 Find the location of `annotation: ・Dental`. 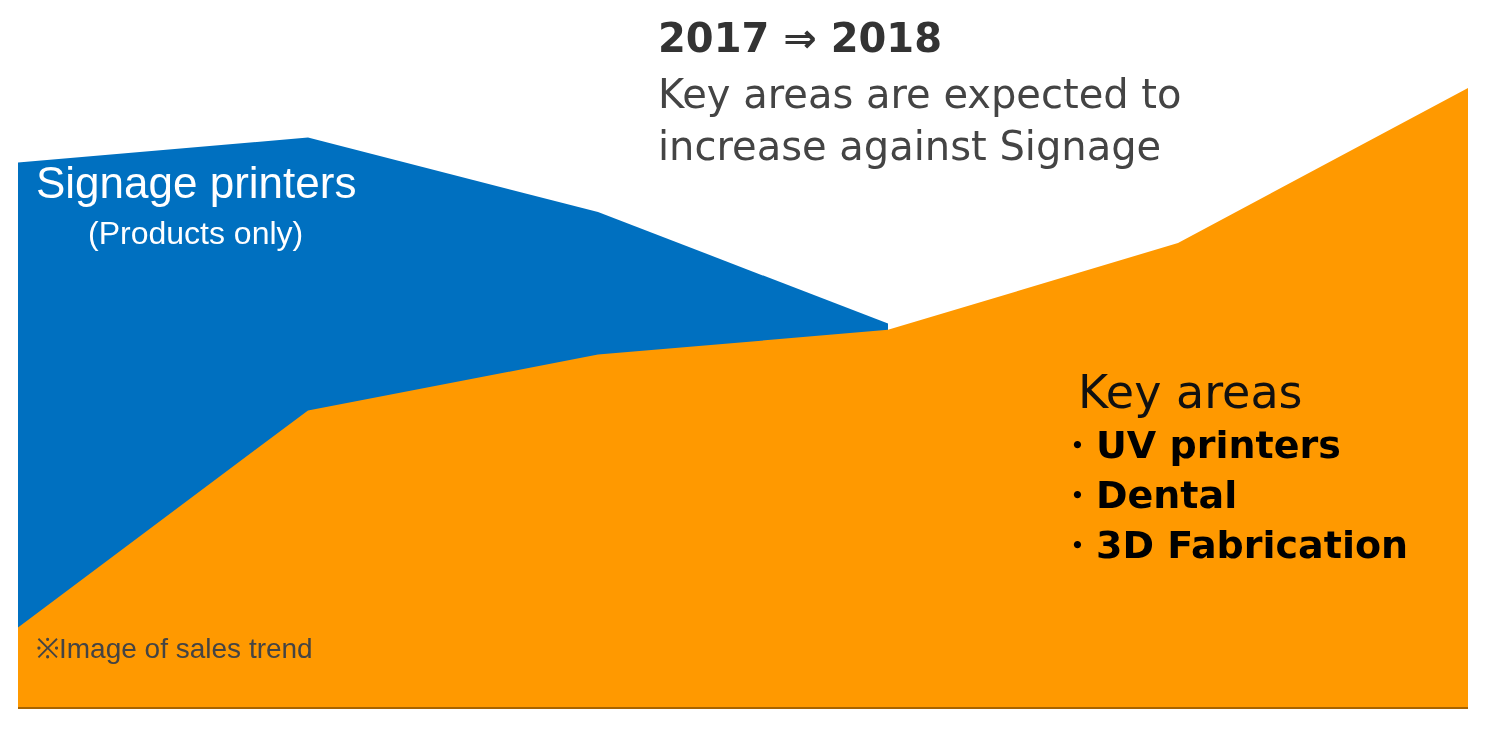

annotation: ・Dental is located at coordinates (1148, 495).